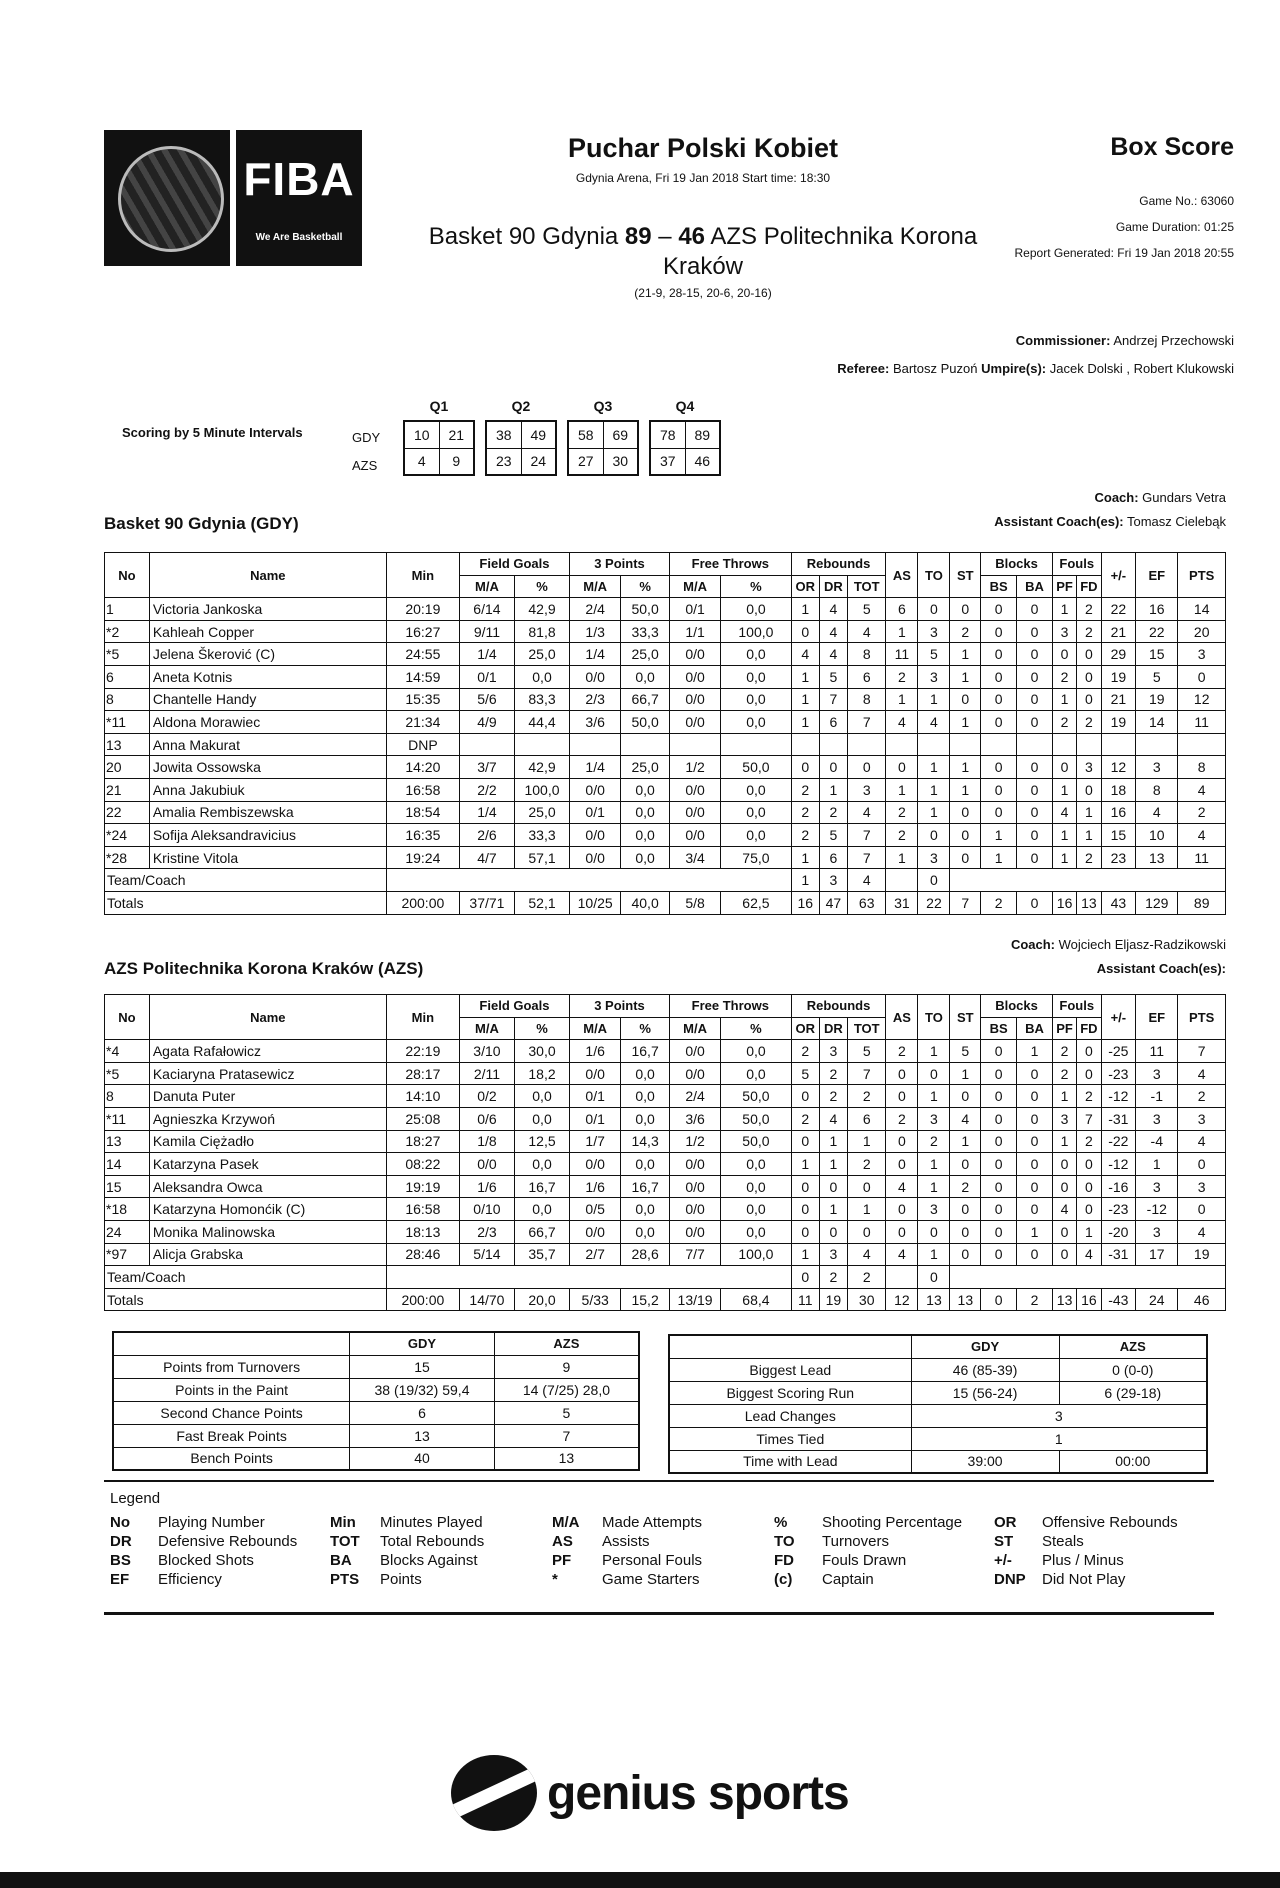 This screenshot has height=1888, width=1280. Describe the element at coordinates (934, 575) in the screenshot. I see `column-header: TO` at that location.